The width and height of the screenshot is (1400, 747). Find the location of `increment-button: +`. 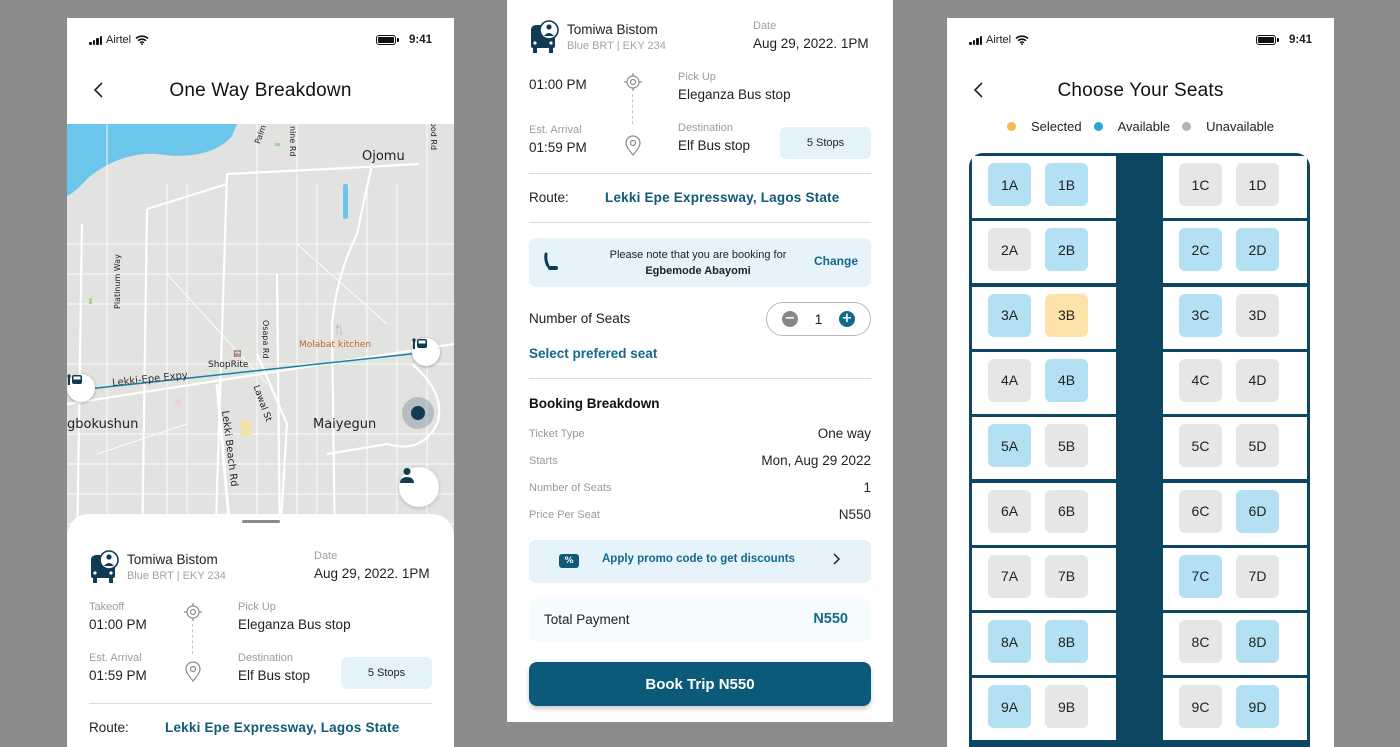

increment-button: + is located at coordinates (846, 319).